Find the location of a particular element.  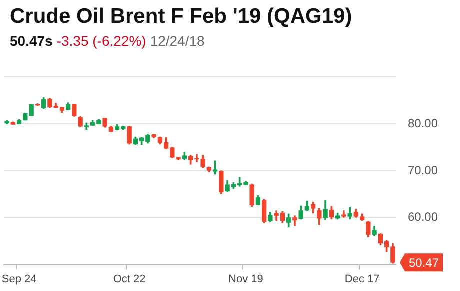

text: 12/24/18 is located at coordinates (177, 41).